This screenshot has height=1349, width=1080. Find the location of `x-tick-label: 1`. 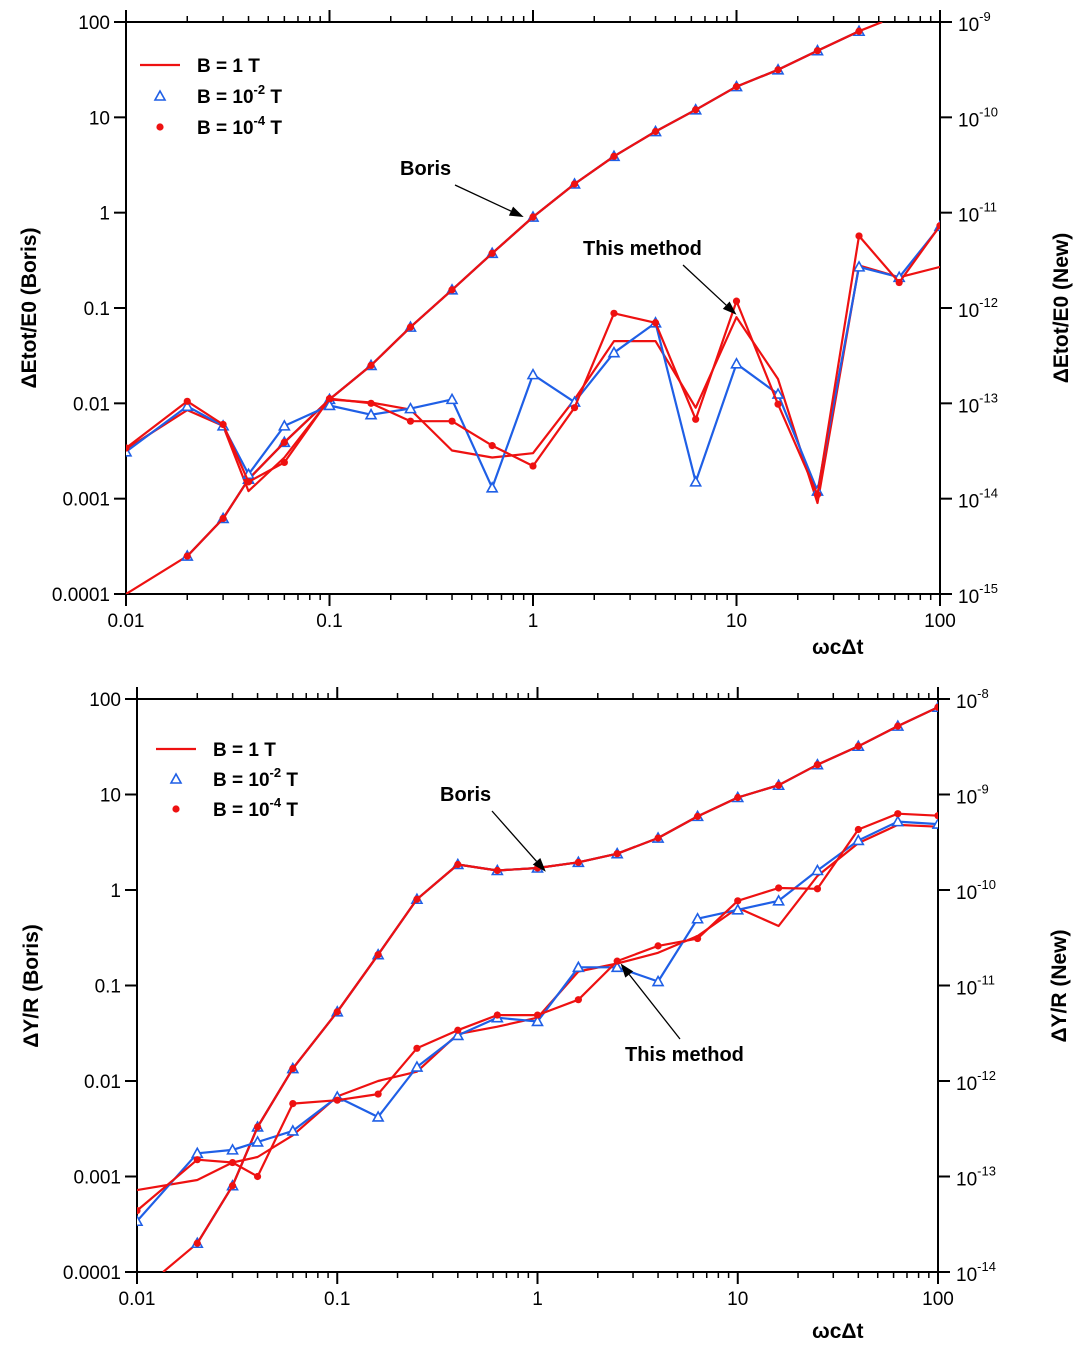

x-tick-label: 1 is located at coordinates (533, 621).